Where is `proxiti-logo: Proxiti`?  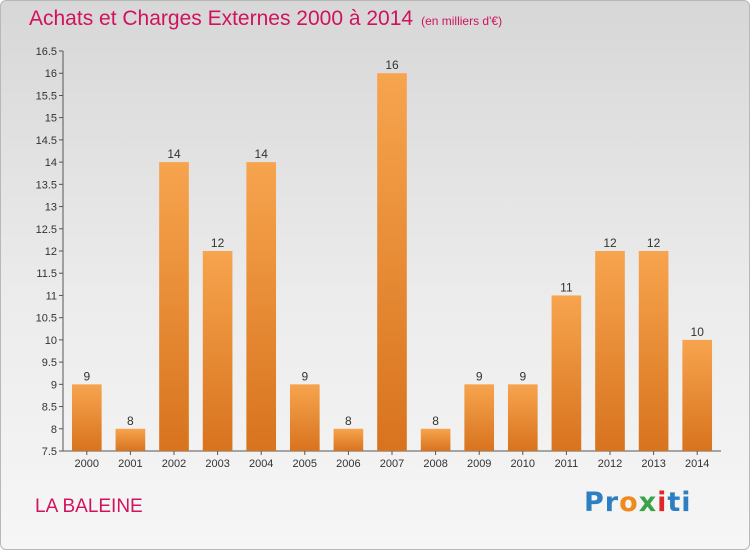
proxiti-logo: Proxiti is located at coordinates (638, 502).